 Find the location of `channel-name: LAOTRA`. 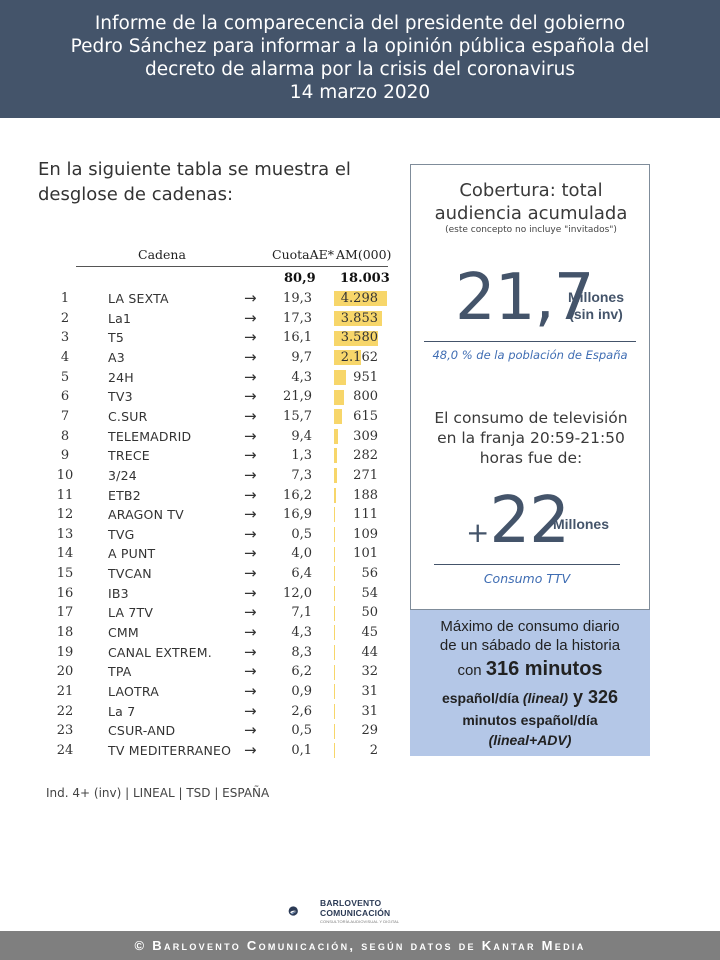

channel-name: LAOTRA is located at coordinates (133, 691).